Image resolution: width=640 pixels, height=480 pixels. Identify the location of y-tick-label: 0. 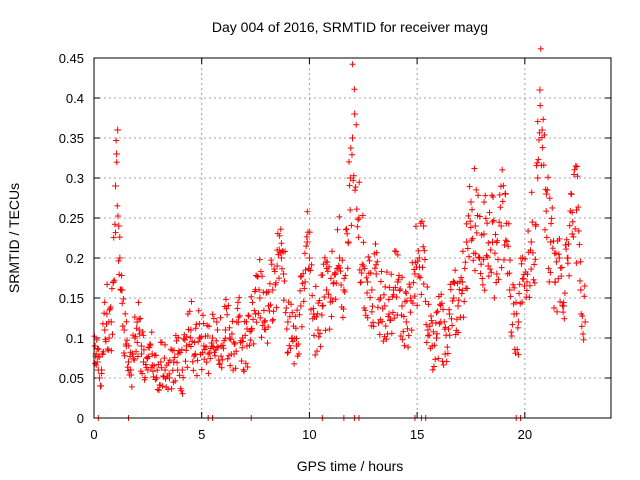
(80, 418).